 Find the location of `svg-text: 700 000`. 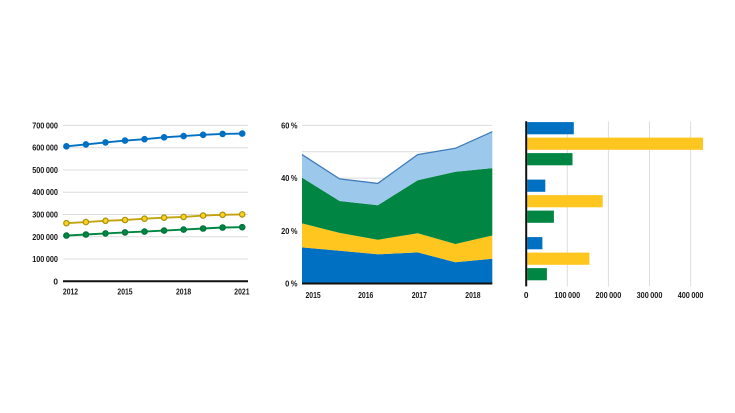

svg-text: 700 000 is located at coordinates (45, 125).